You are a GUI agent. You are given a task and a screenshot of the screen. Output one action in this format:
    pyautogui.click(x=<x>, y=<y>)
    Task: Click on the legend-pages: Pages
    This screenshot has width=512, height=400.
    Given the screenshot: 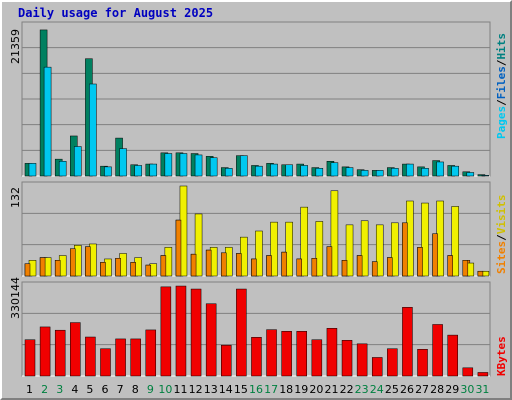 What is the action you would take?
    pyautogui.click(x=501, y=122)
    